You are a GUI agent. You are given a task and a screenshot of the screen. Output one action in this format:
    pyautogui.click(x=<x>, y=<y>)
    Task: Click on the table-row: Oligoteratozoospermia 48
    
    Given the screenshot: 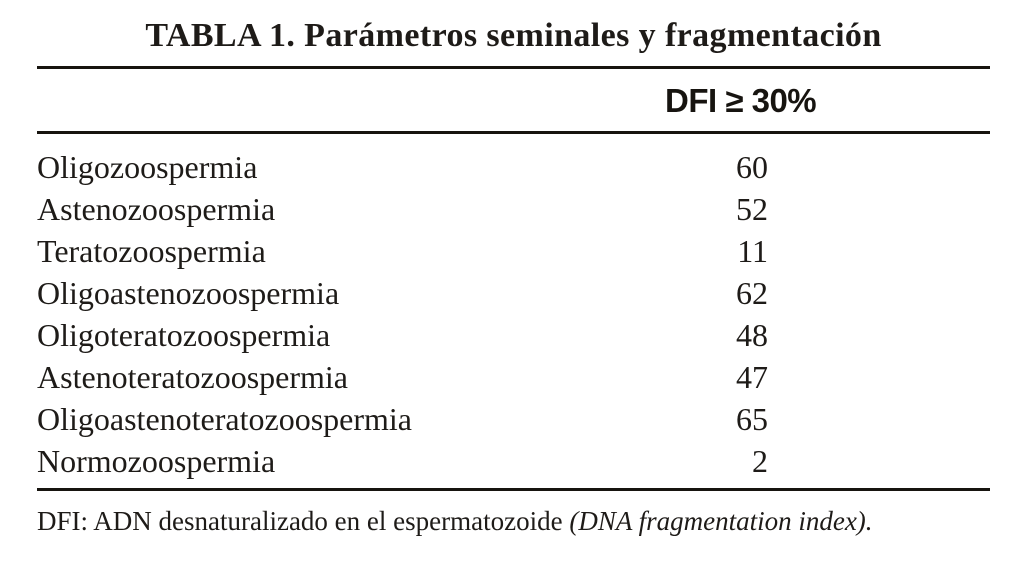 What is the action you would take?
    pyautogui.click(x=513, y=335)
    